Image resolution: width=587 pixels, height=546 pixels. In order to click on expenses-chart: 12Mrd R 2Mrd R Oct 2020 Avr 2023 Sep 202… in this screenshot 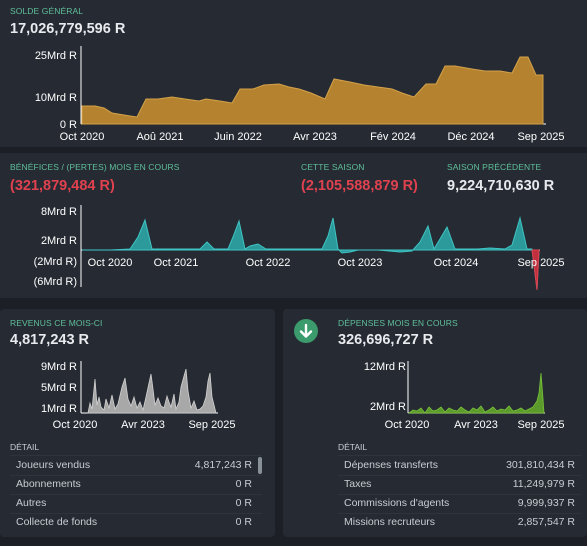, I will do `click(464, 396)`.